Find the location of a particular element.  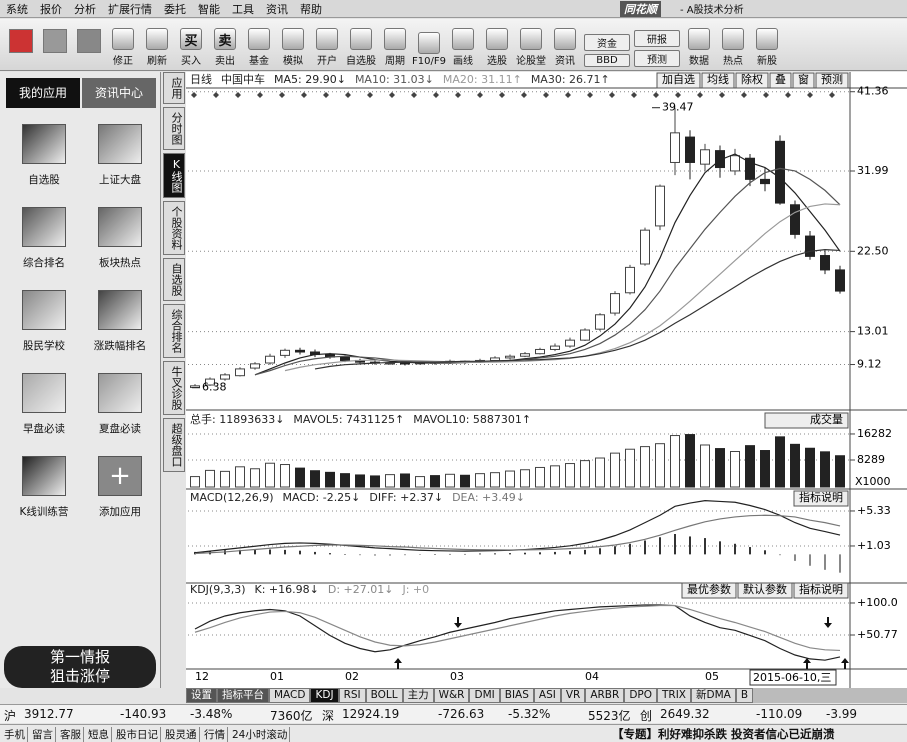

text-button: 研报 is located at coordinates (657, 38).